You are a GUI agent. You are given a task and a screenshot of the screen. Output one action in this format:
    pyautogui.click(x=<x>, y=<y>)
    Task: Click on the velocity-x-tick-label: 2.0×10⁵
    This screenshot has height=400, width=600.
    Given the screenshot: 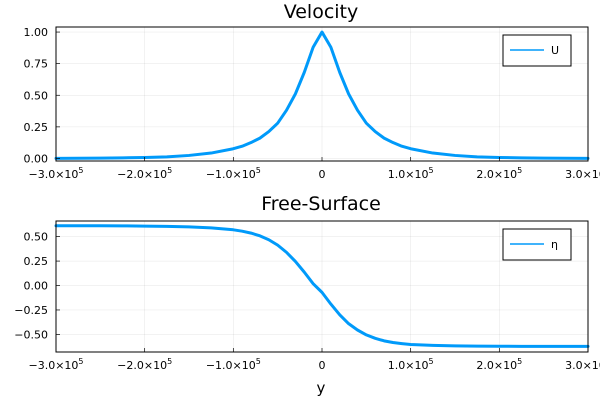 What is the action you would take?
    pyautogui.click(x=499, y=173)
    